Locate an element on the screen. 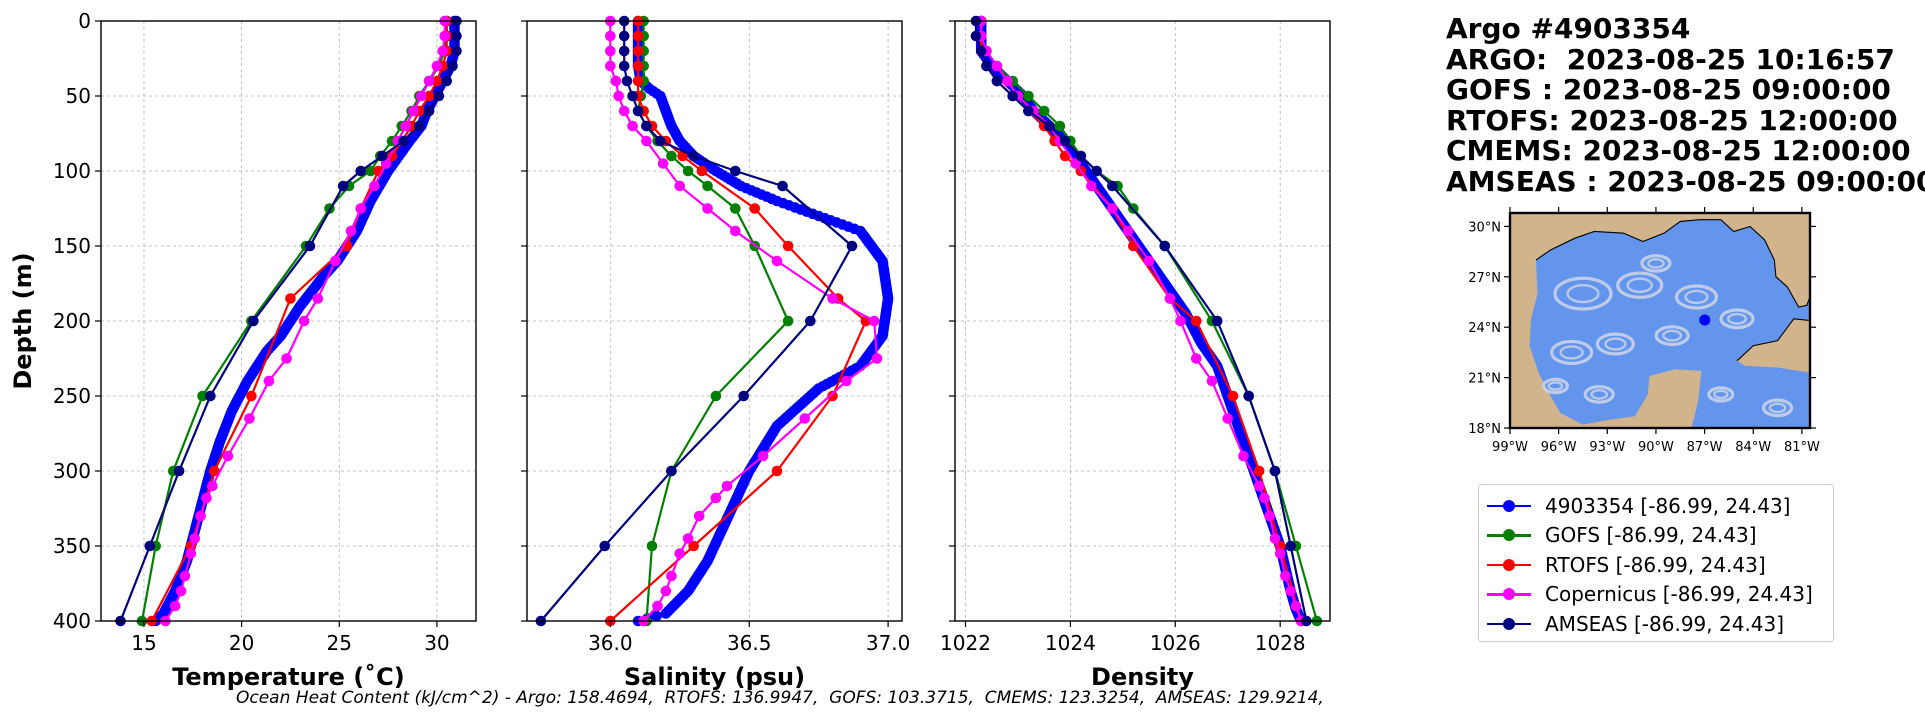  y-axis-label: Depth (m) is located at coordinates (23, 320).